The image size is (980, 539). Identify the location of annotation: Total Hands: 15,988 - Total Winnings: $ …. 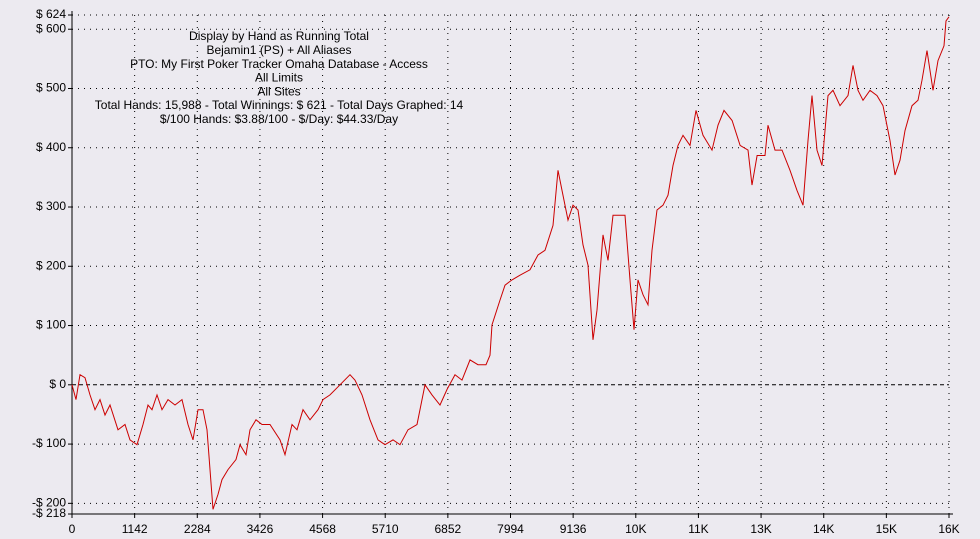
(279, 105).